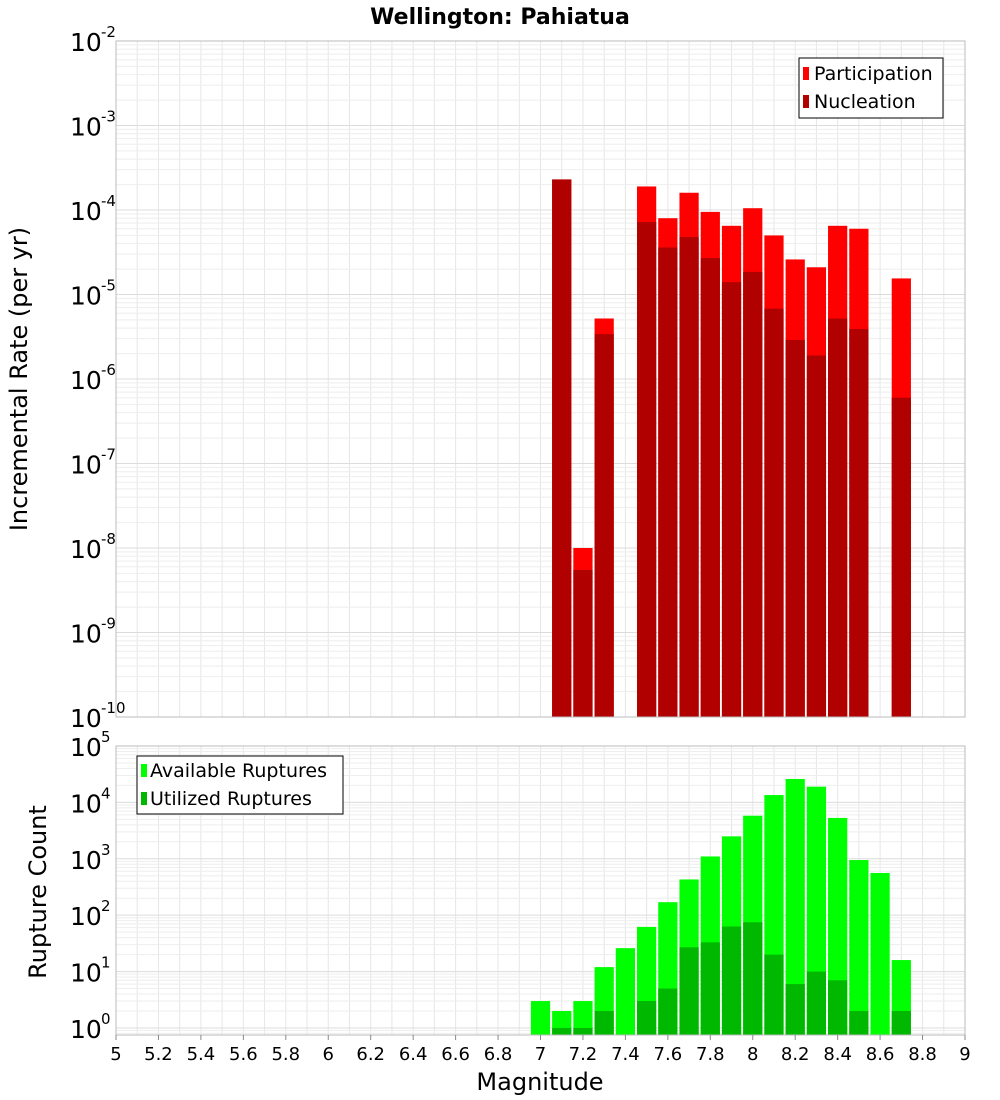 This screenshot has width=1000, height=1100. I want to click on y-tick-exponent: 0, so click(106, 1019).